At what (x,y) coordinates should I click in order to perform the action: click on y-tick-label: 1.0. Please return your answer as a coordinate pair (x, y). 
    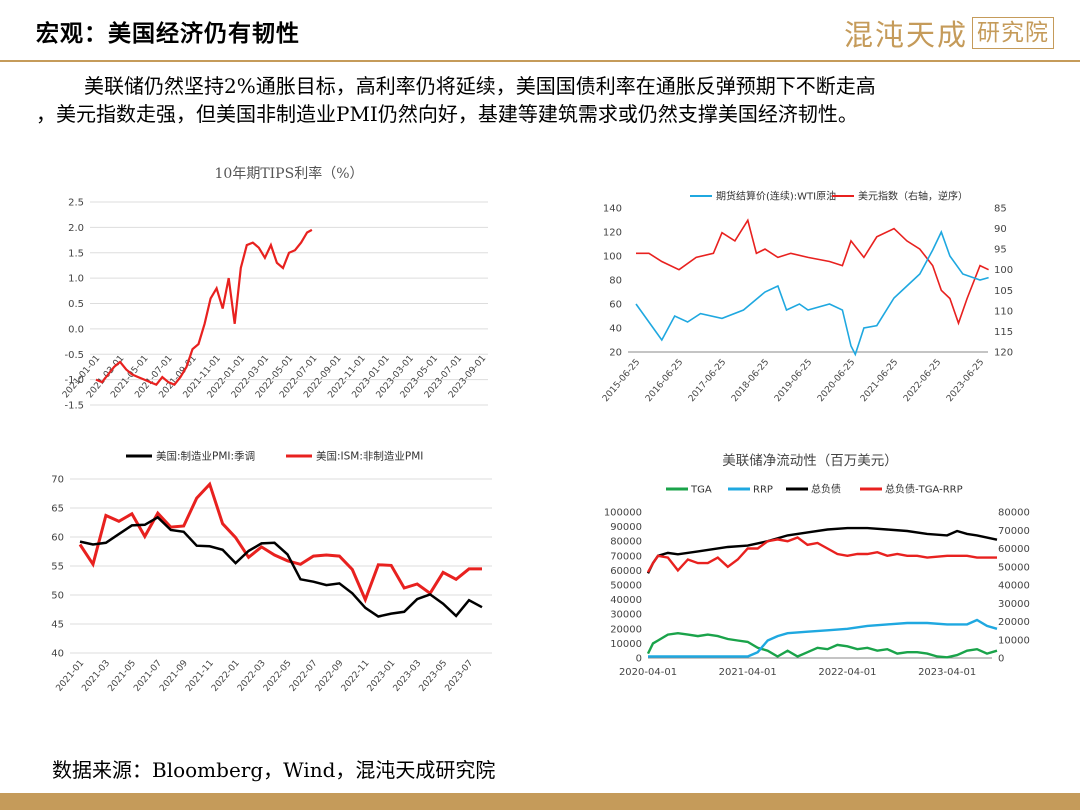
    Looking at the image, I should click on (76, 279).